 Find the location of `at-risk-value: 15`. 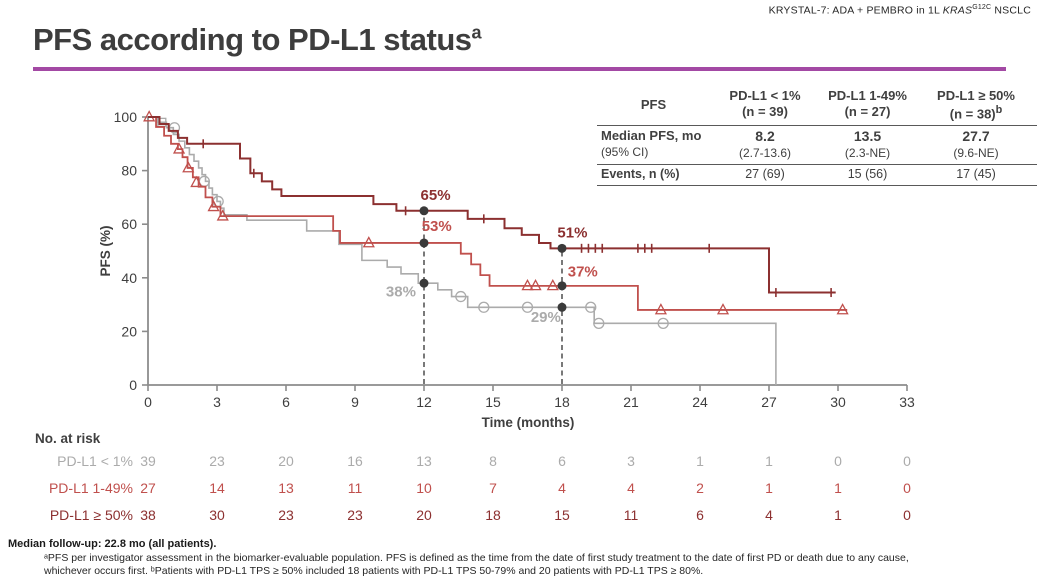

at-risk-value: 15 is located at coordinates (562, 515).